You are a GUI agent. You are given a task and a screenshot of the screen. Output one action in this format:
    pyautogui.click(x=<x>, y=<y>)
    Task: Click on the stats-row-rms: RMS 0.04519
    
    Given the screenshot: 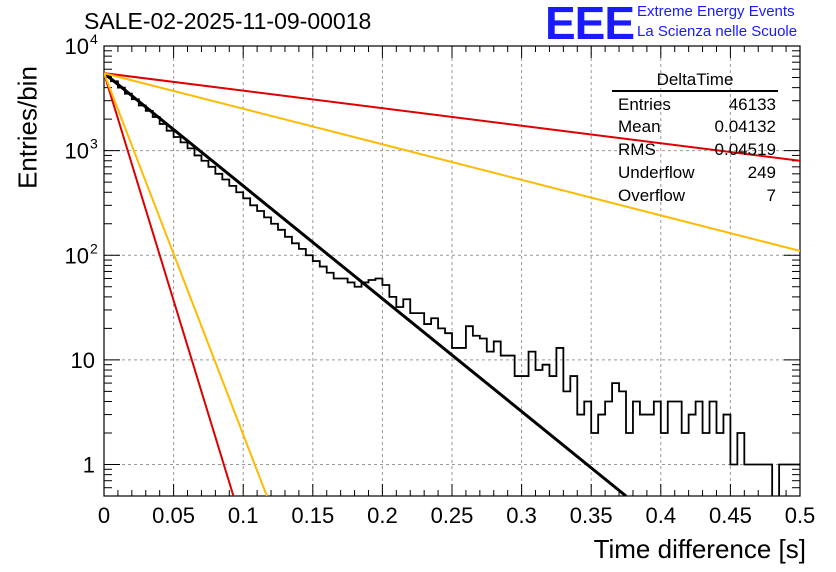 What is the action you would take?
    pyautogui.click(x=697, y=150)
    